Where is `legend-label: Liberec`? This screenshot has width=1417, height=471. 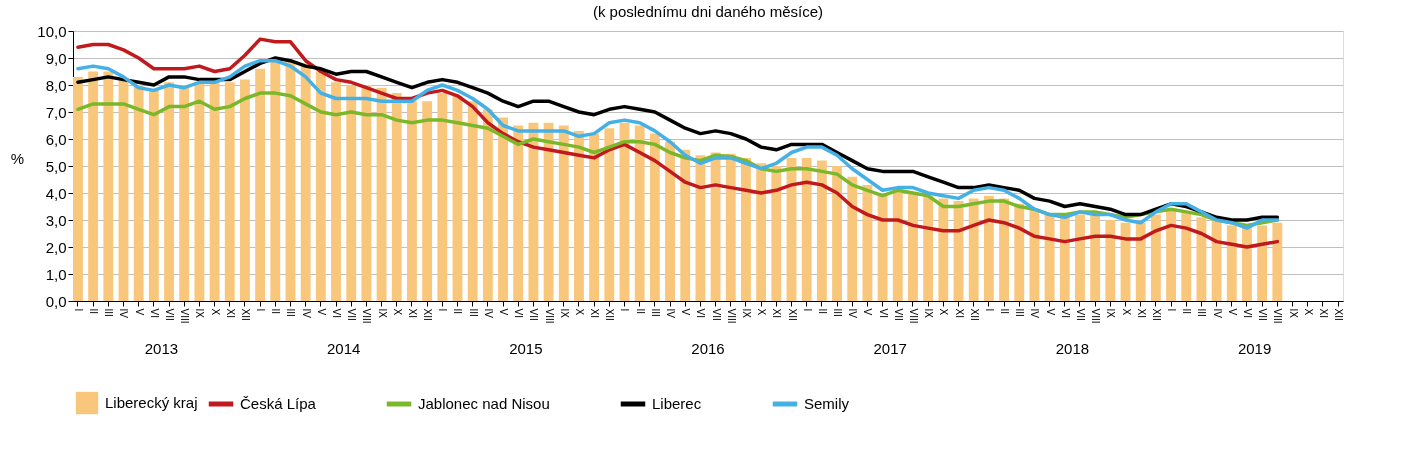 legend-label: Liberec is located at coordinates (677, 403).